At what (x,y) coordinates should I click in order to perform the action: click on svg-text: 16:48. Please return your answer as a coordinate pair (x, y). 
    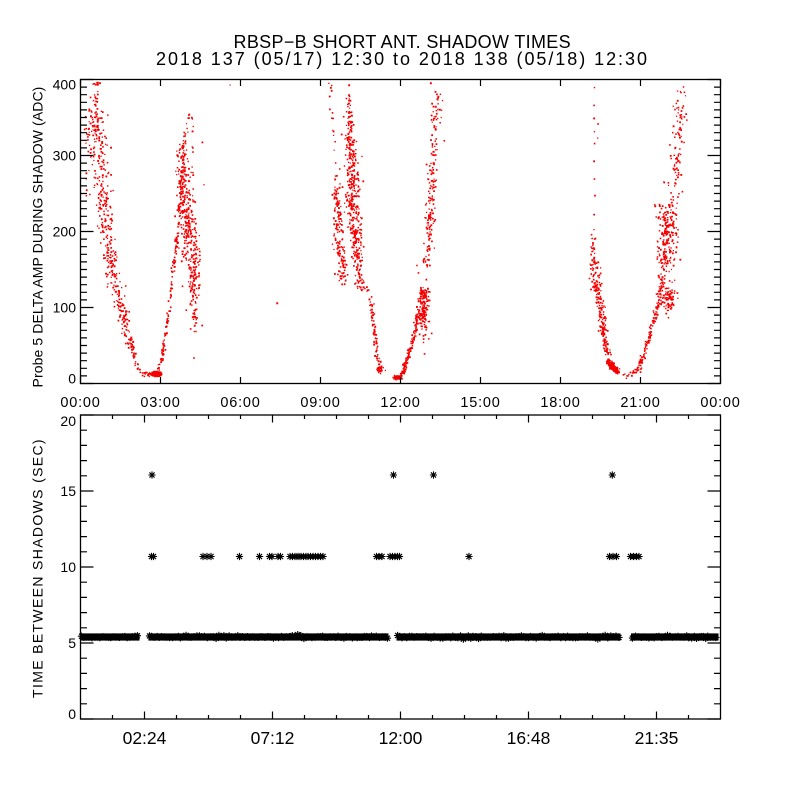
    Looking at the image, I should click on (529, 738).